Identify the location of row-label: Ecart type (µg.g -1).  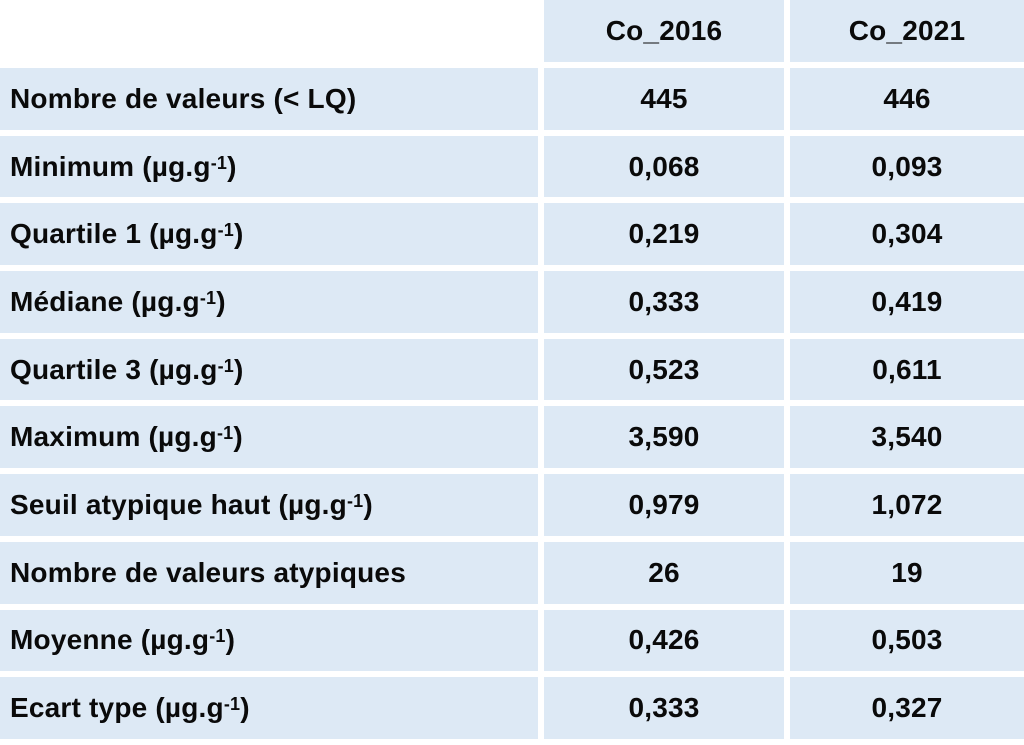
(272, 711).